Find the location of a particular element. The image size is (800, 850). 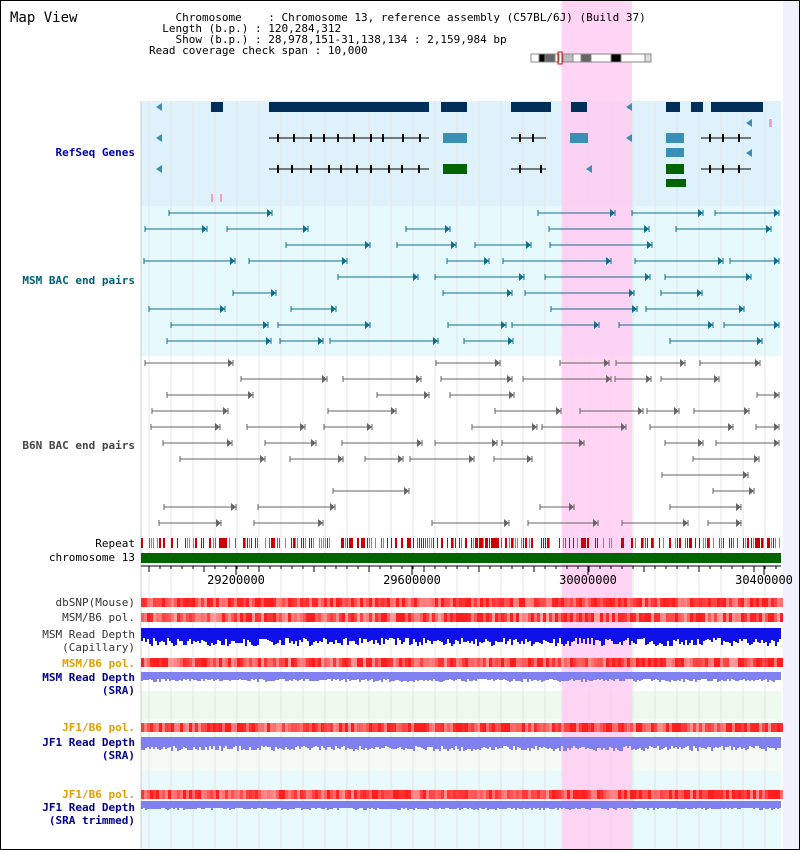

chromosome-bar is located at coordinates (461, 558).